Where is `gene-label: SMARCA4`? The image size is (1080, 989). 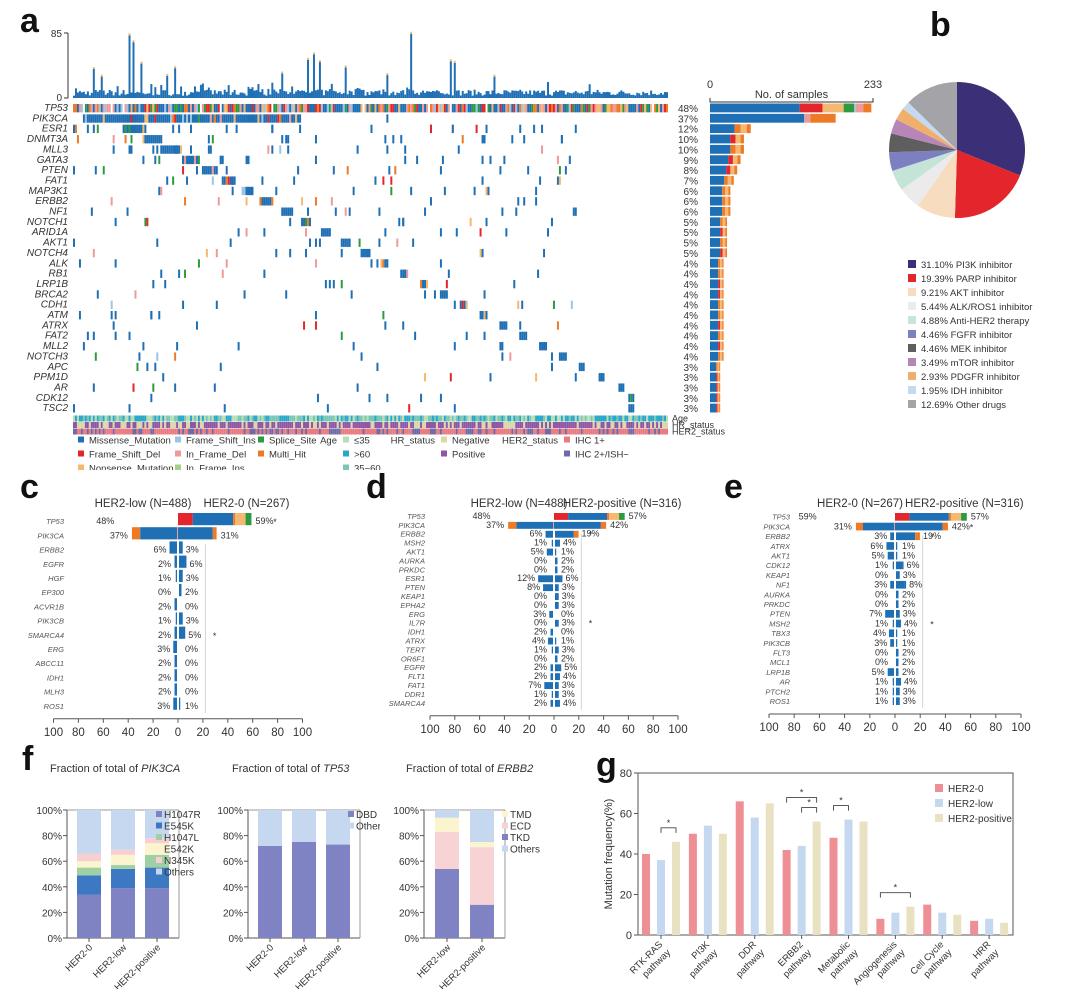
gene-label: SMARCA4 is located at coordinates (46, 635).